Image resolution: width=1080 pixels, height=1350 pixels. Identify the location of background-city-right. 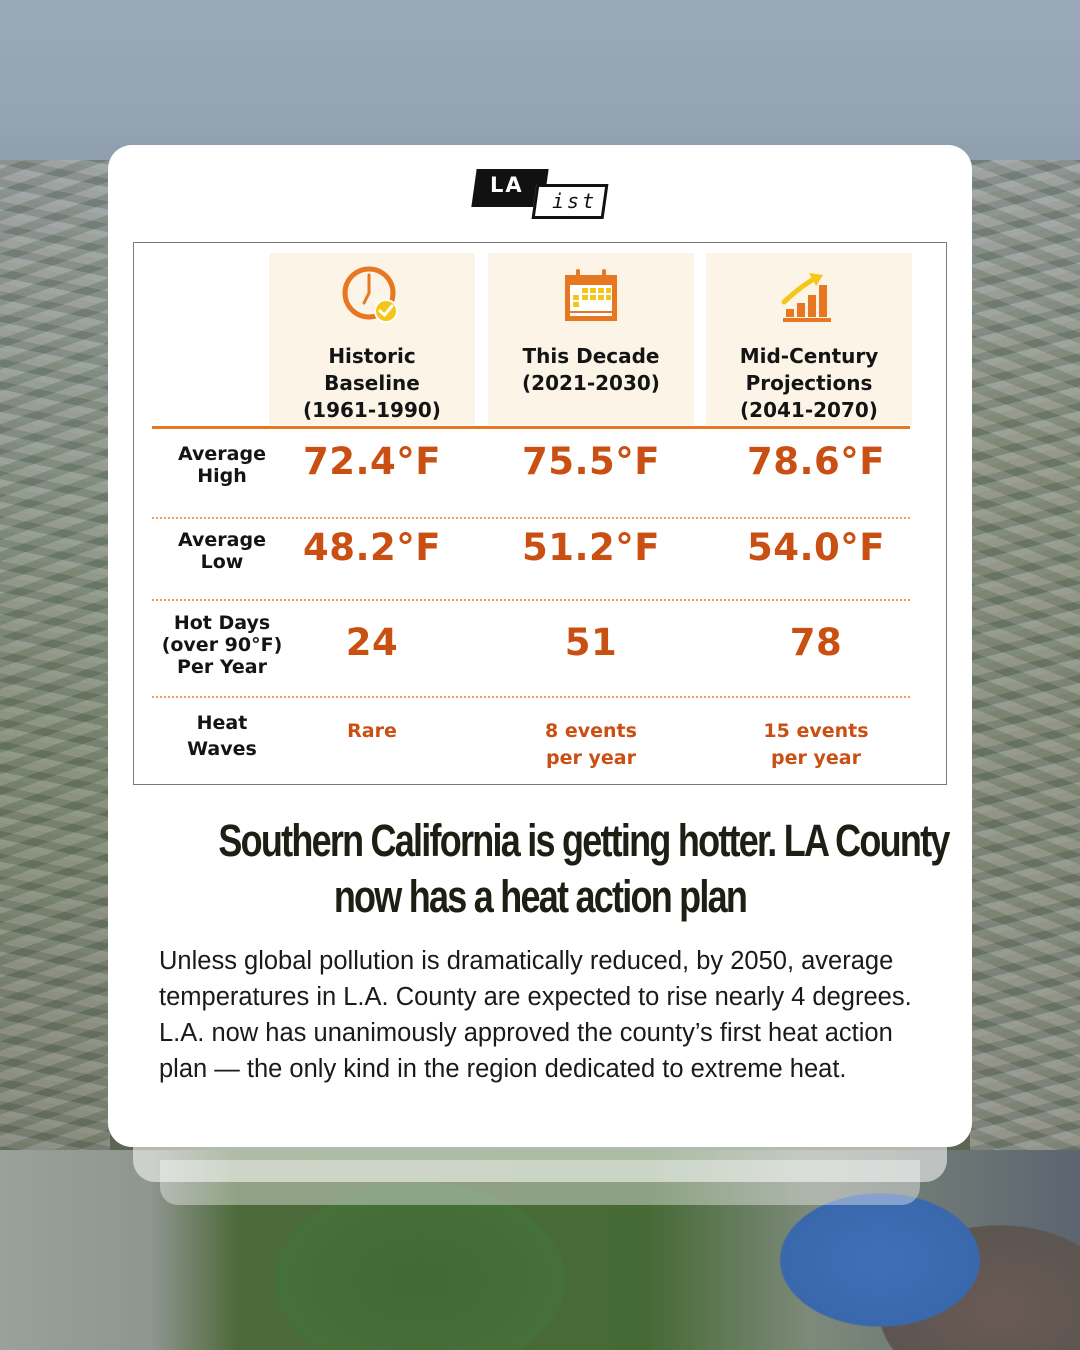
(1025, 660).